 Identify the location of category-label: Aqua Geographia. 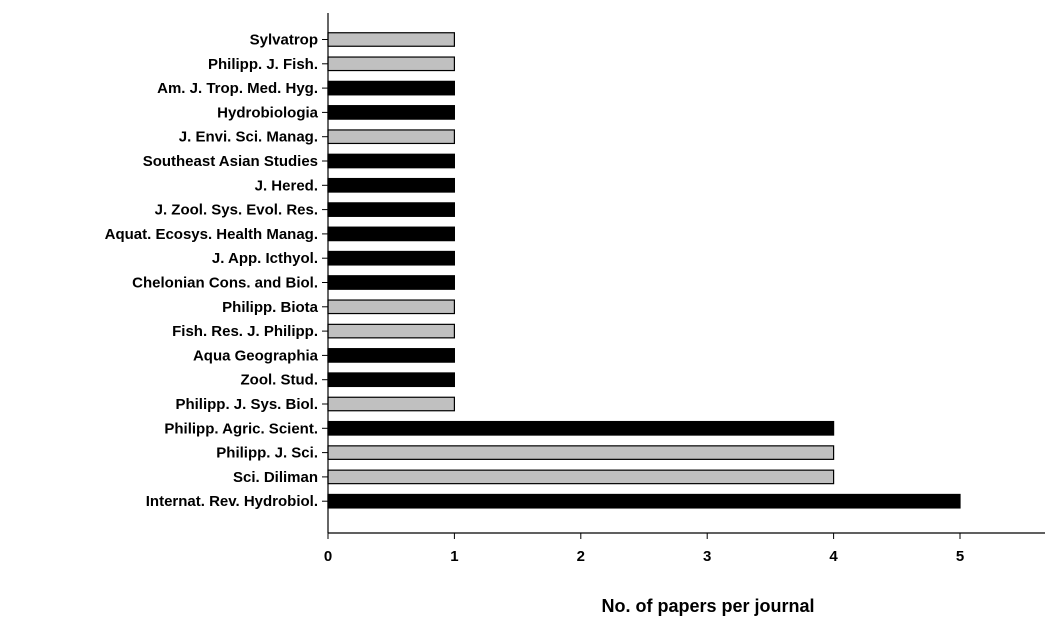
(256, 355).